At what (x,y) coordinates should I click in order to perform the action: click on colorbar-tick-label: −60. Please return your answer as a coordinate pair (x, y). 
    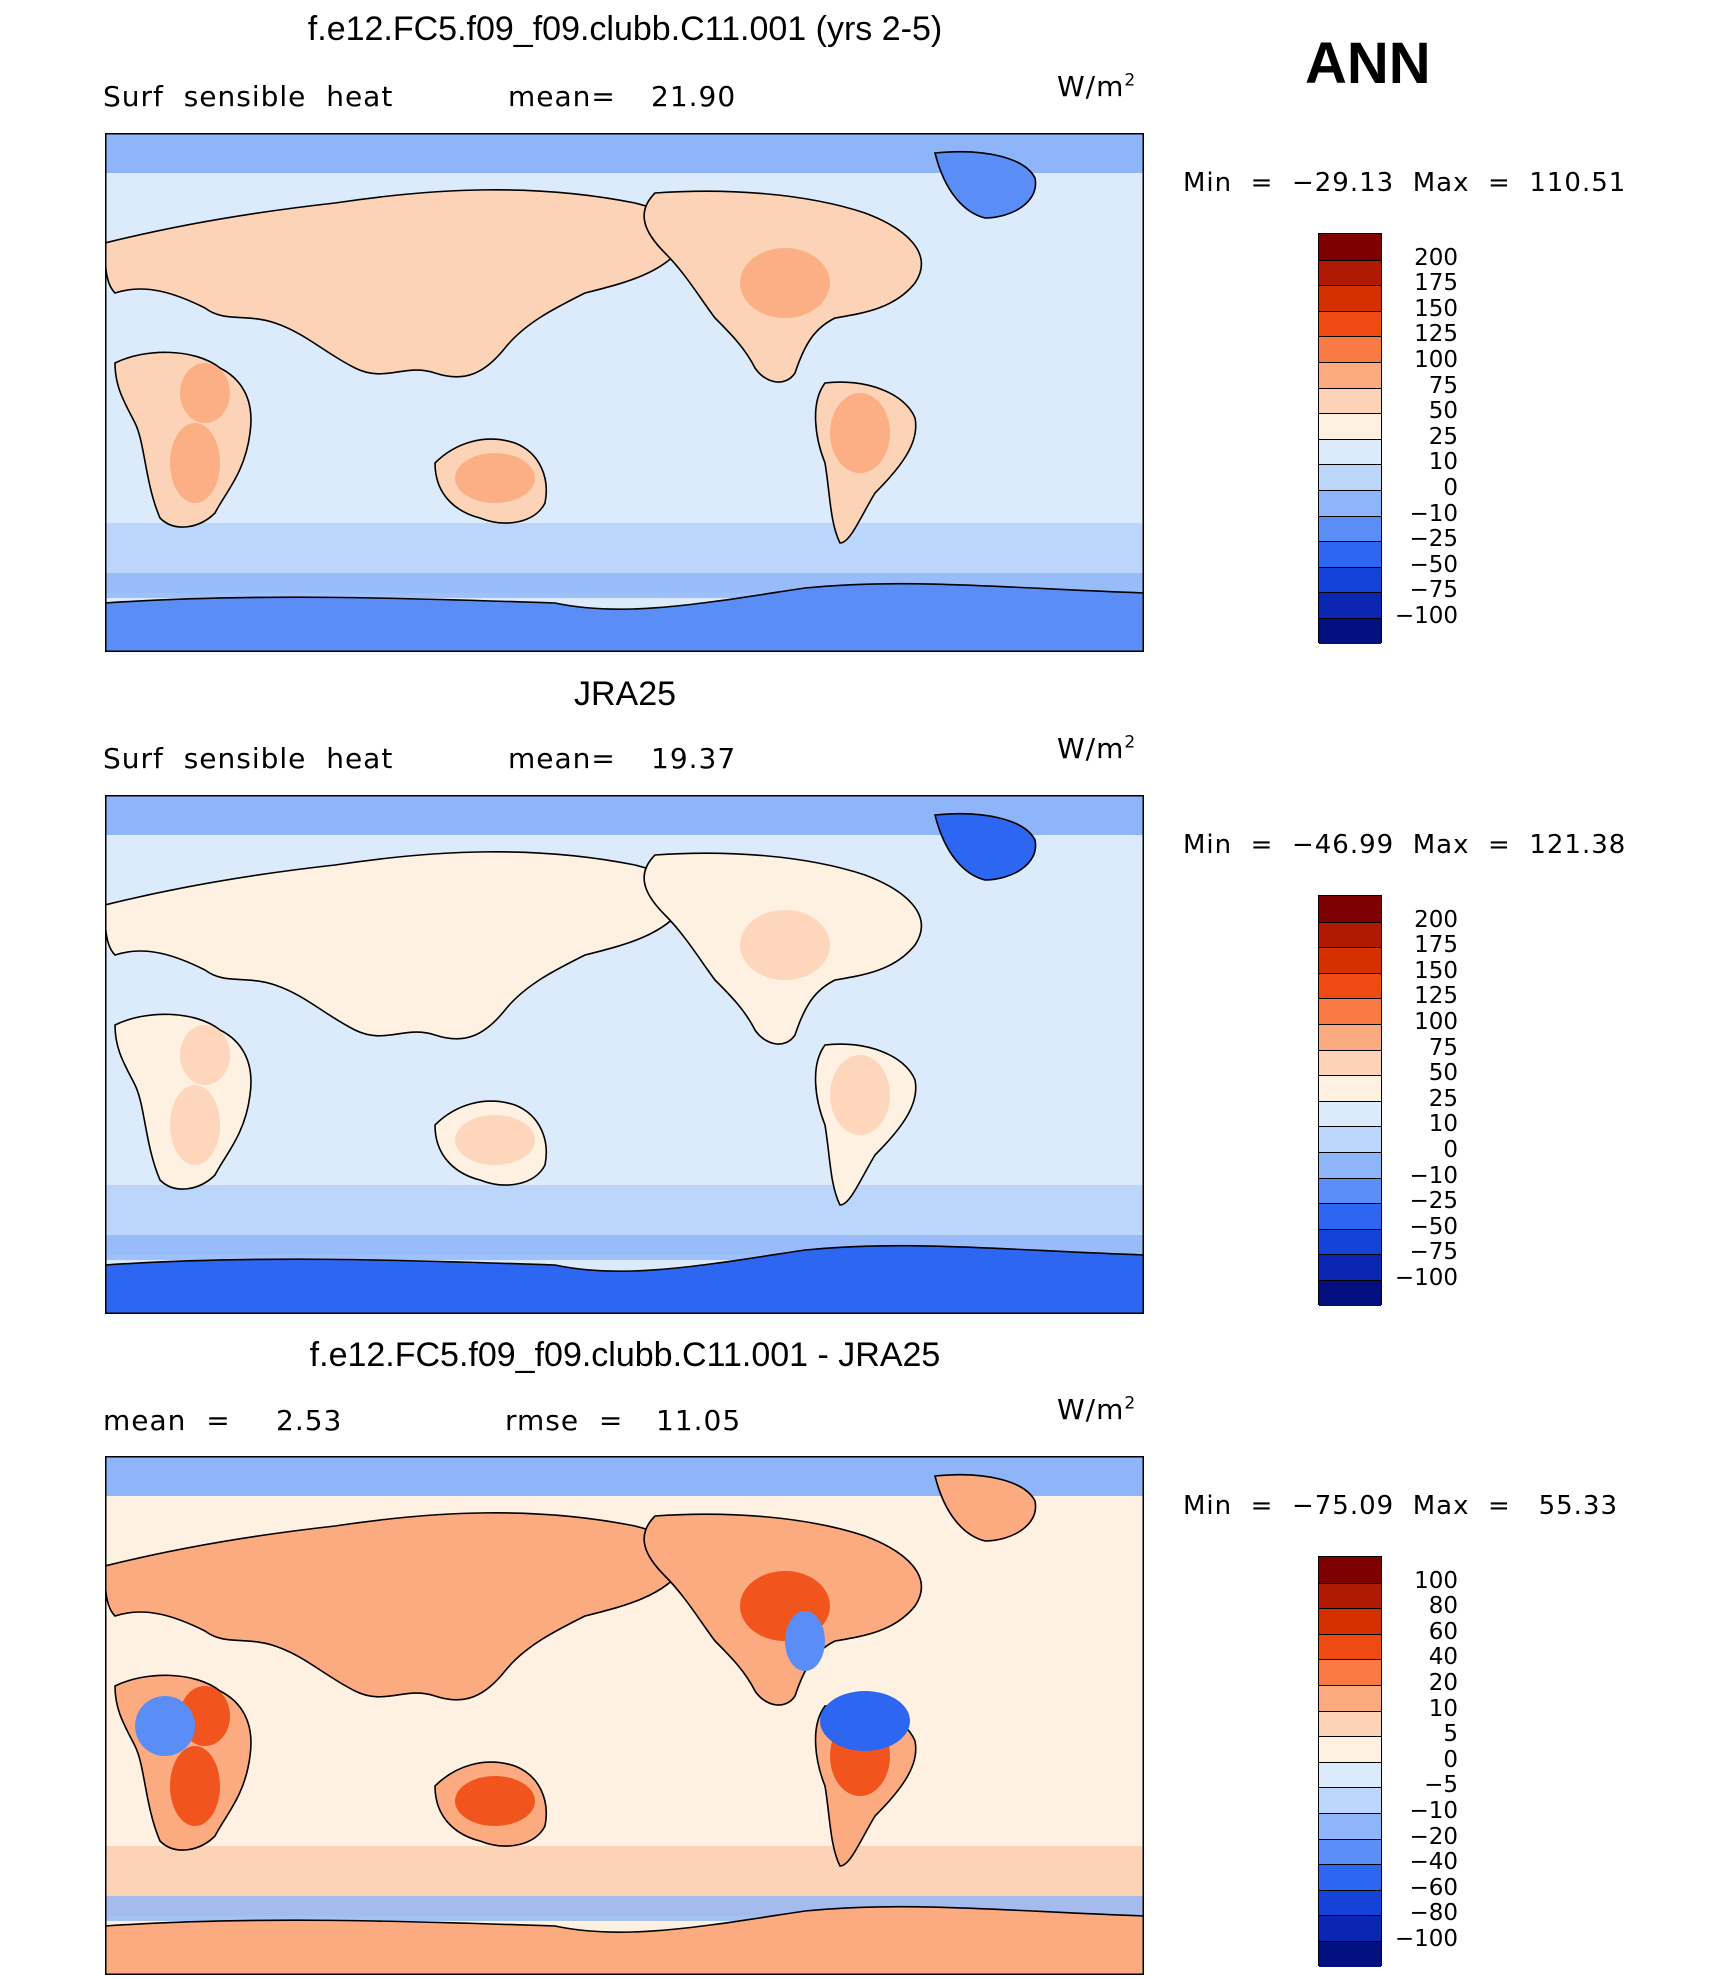
    Looking at the image, I should click on (1433, 1887).